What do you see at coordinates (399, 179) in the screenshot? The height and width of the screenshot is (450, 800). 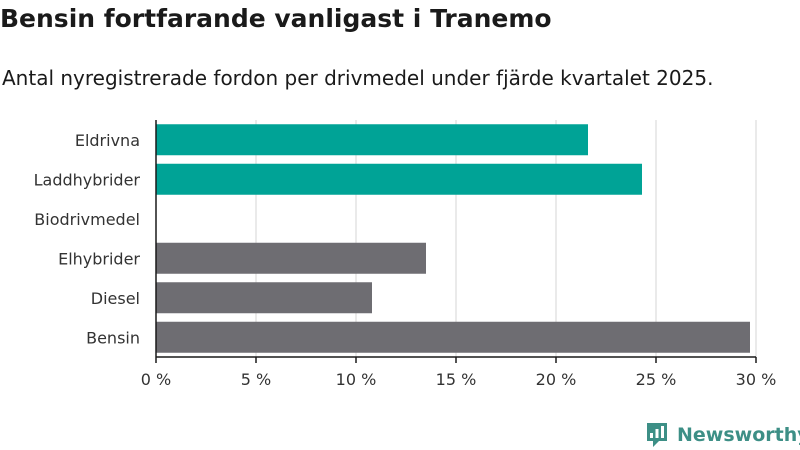 I see `bar-laddhybrider` at bounding box center [399, 179].